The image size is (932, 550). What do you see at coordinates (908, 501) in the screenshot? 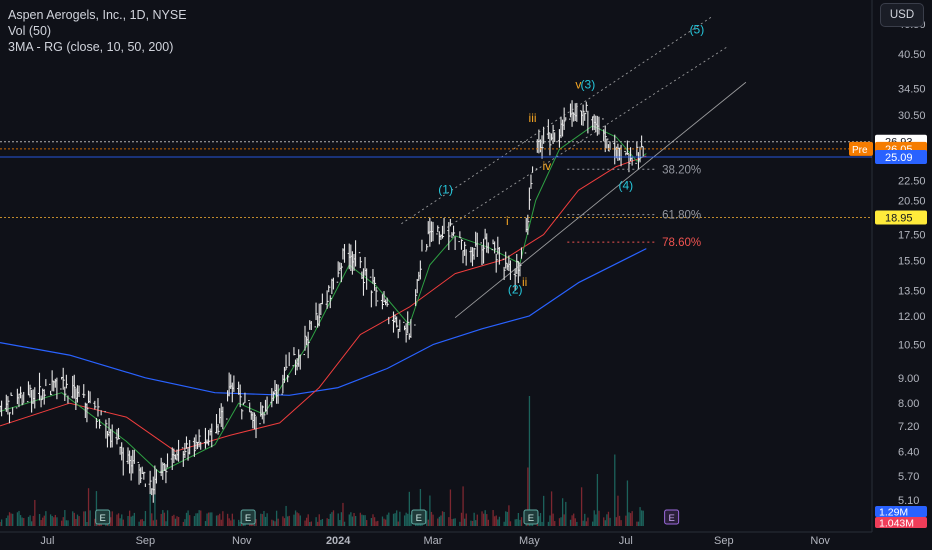
I see `price-tick-label: 5.10` at bounding box center [908, 501].